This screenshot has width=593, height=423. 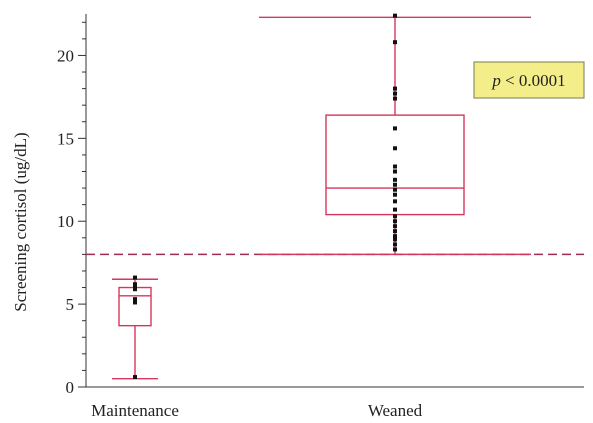 I want to click on y-axis-label-group: Screening cortisol (ug/dL), so click(x=20, y=221).